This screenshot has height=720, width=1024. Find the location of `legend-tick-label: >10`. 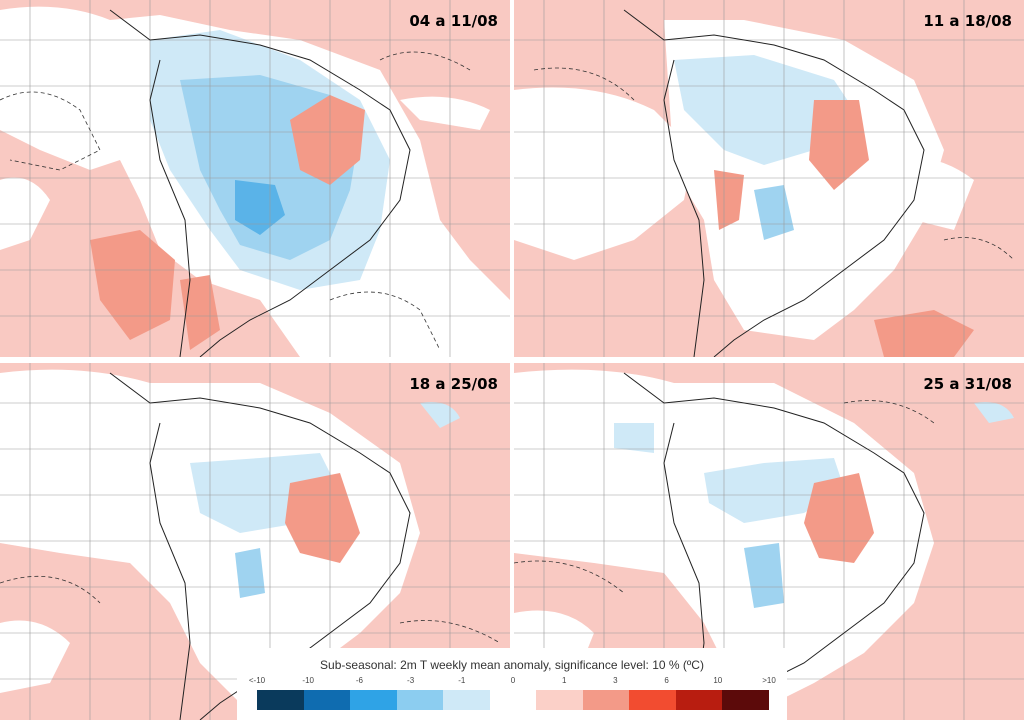

legend-tick-label: >10 is located at coordinates (769, 680).